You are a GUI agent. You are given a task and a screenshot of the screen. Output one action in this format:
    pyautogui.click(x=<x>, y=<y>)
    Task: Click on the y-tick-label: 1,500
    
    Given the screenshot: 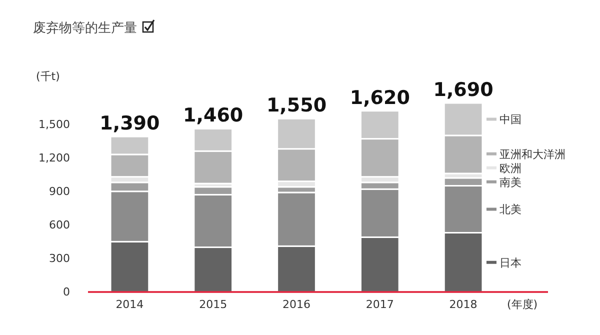 What is the action you would take?
    pyautogui.click(x=54, y=124)
    